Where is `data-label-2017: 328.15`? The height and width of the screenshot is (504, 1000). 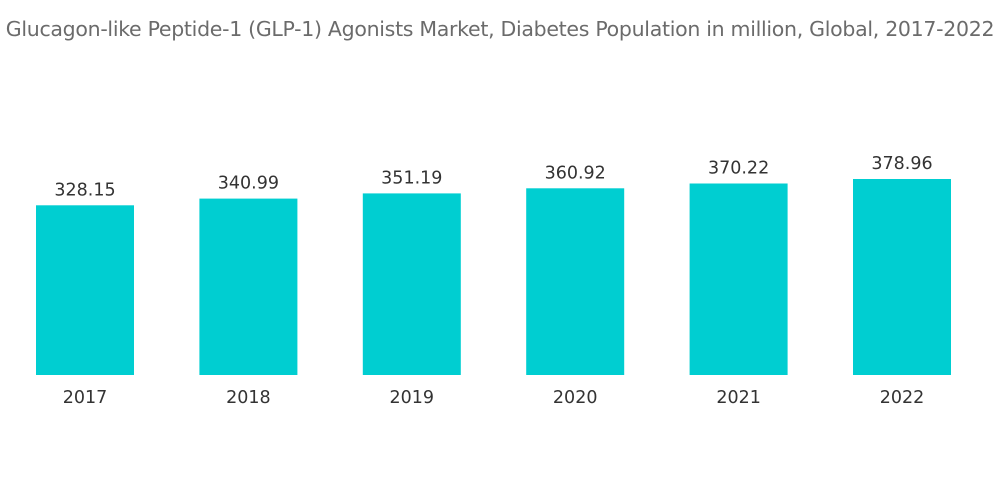
data-label-2017: 328.15 is located at coordinates (84, 190).